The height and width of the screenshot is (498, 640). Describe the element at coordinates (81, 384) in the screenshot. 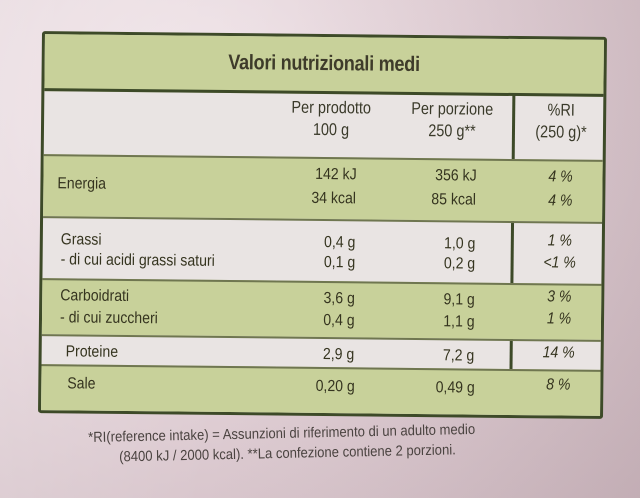

I see `row-label: Sale` at that location.